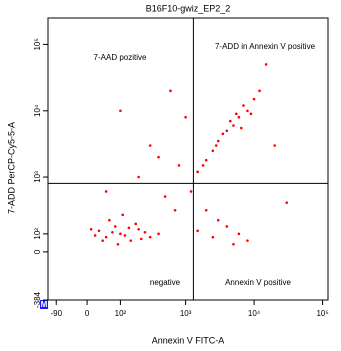 The width and height of the screenshot is (341, 351). I want to click on y-tick-label: 10⁵, so click(37, 44).